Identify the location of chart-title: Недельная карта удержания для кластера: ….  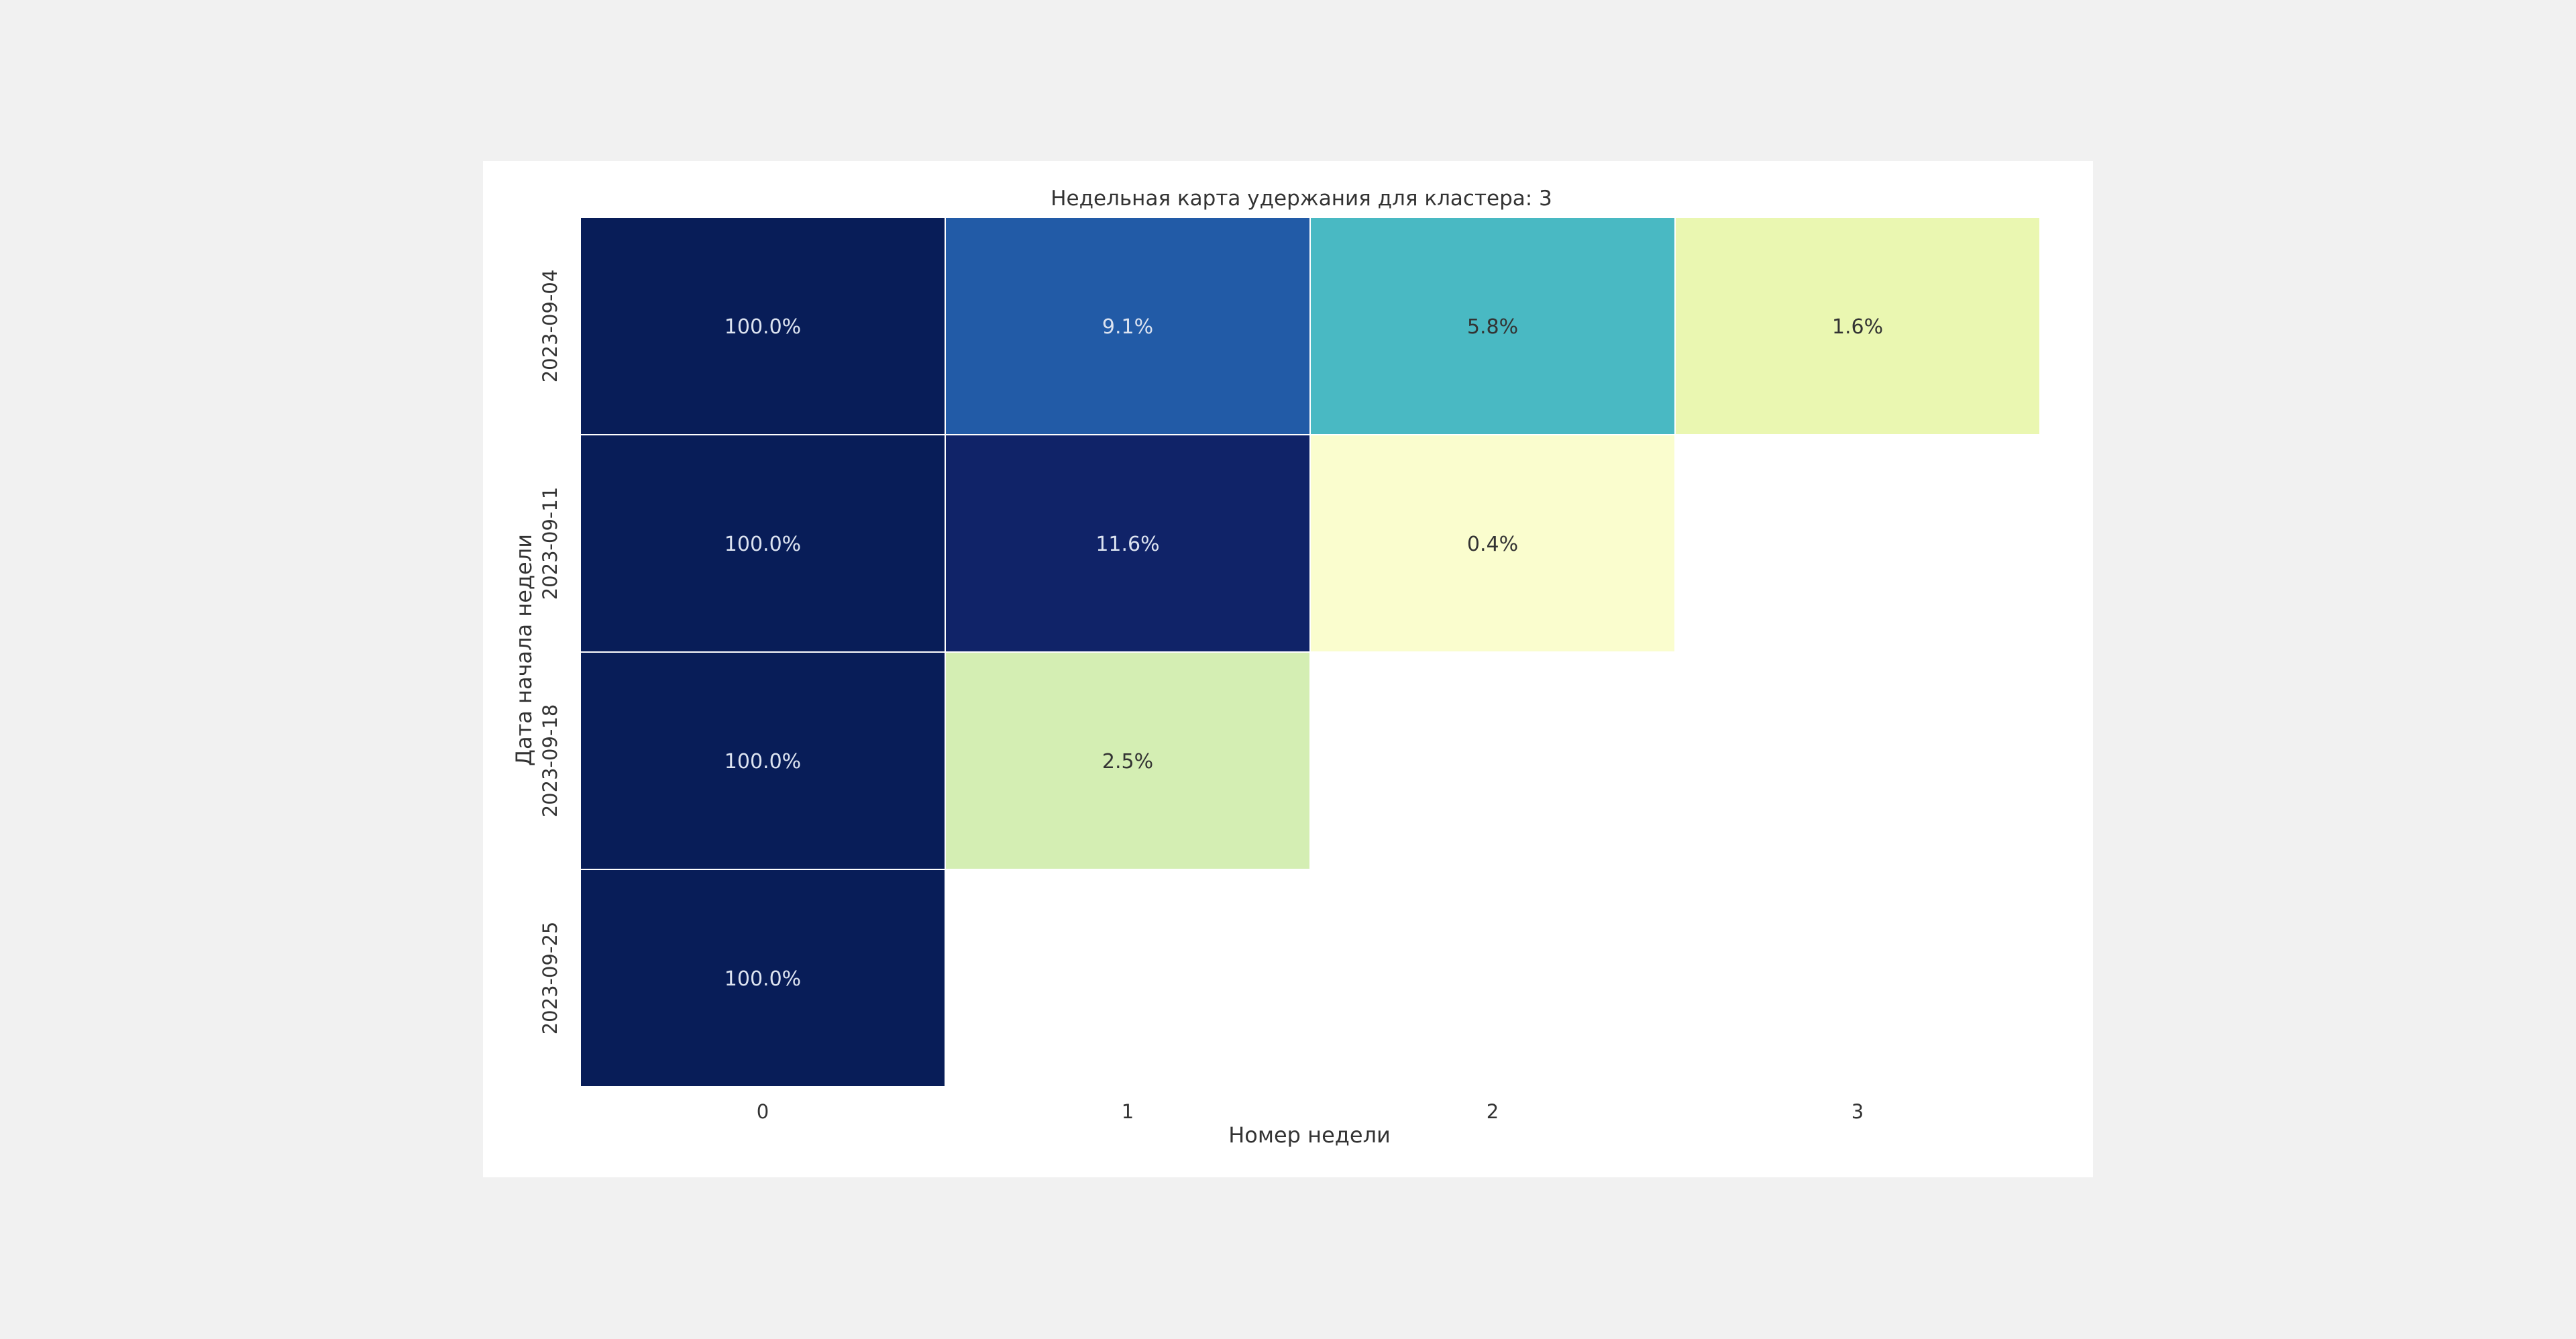
(1301, 198).